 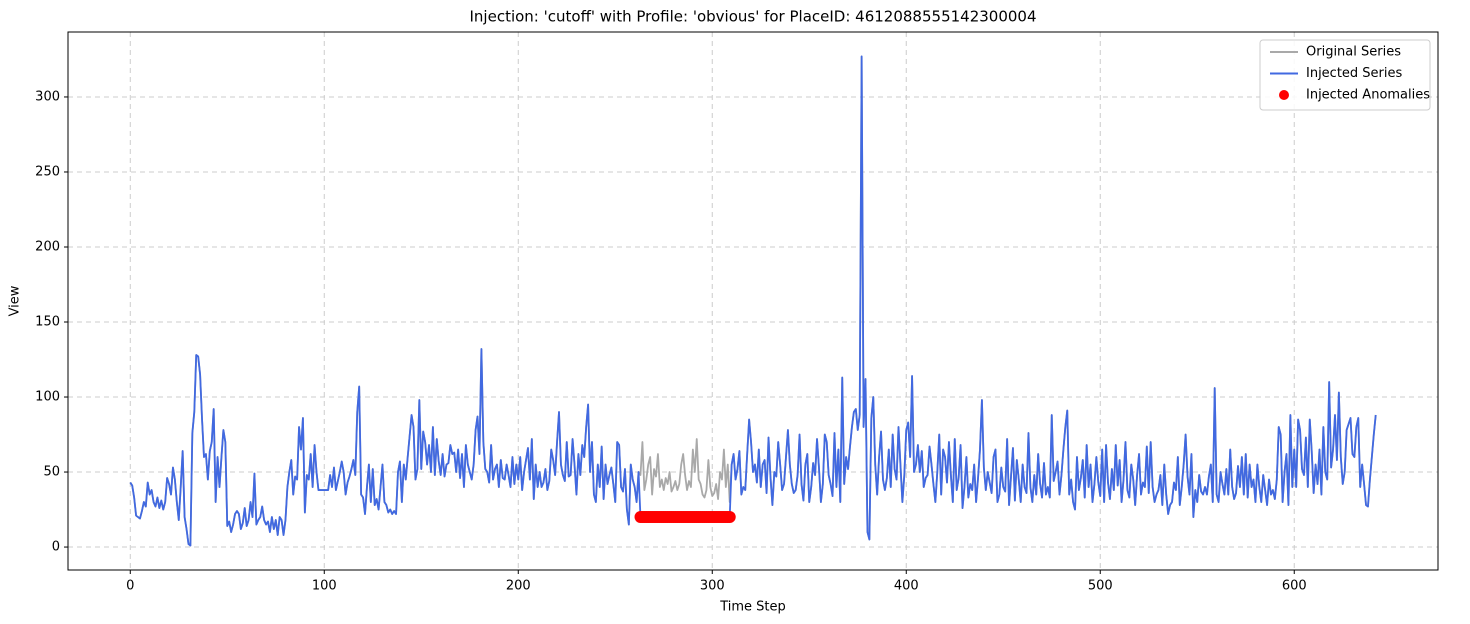 I want to click on x-tick-label: 500, so click(x=1100, y=586).